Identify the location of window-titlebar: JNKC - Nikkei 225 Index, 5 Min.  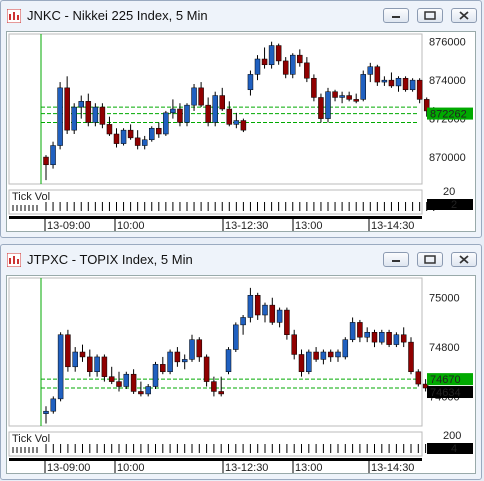
(241, 16).